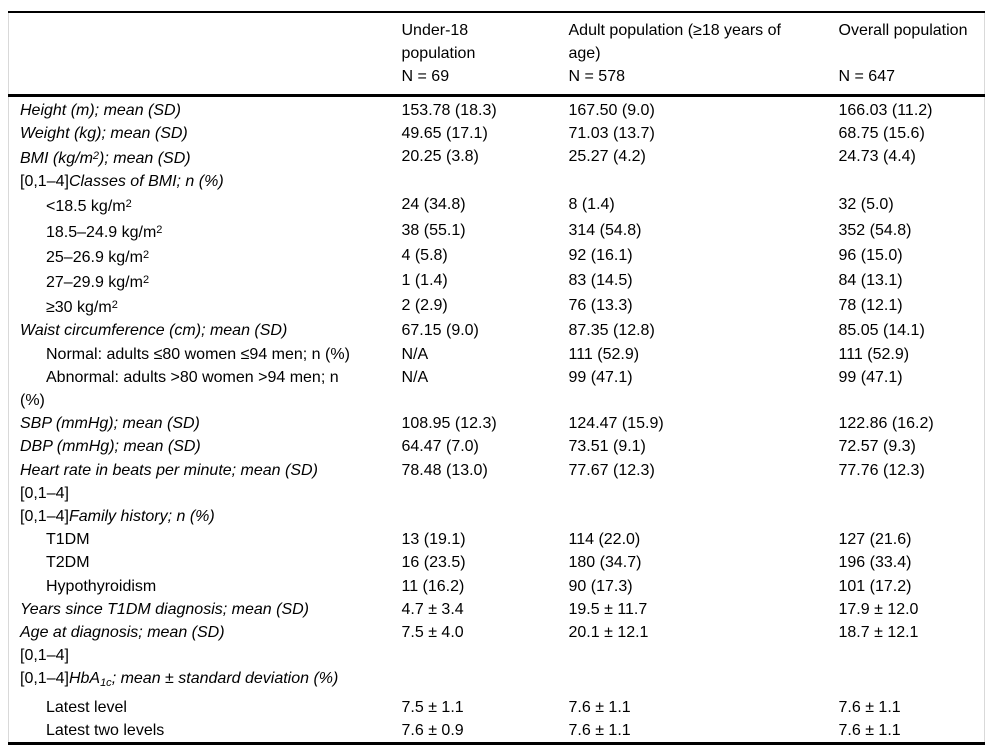 The width and height of the screenshot is (992, 745). Describe the element at coordinates (878, 609) in the screenshot. I see `row-value: 17.9 ± 12.0` at that location.